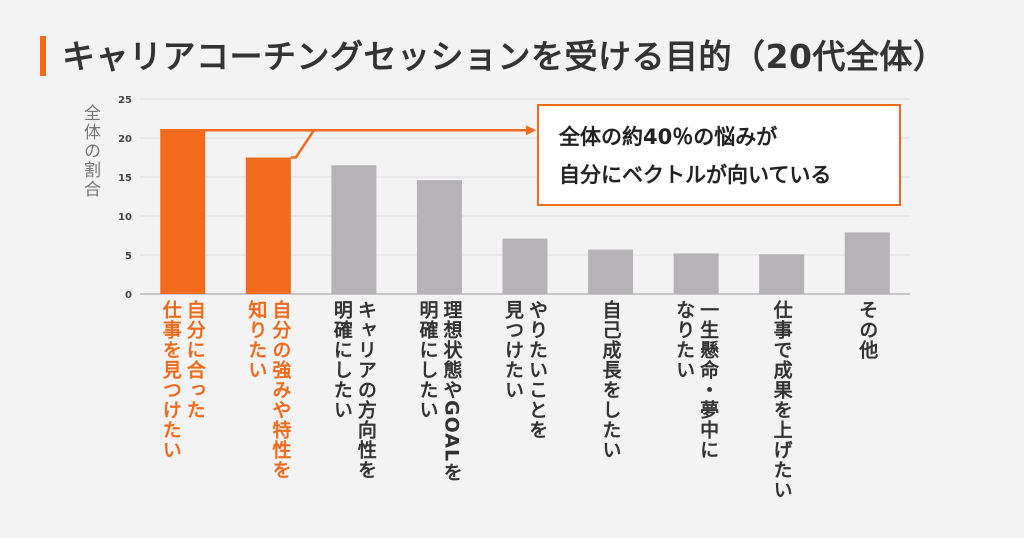 This screenshot has height=538, width=1024. What do you see at coordinates (43, 56) in the screenshot?
I see `title-accent-bar` at bounding box center [43, 56].